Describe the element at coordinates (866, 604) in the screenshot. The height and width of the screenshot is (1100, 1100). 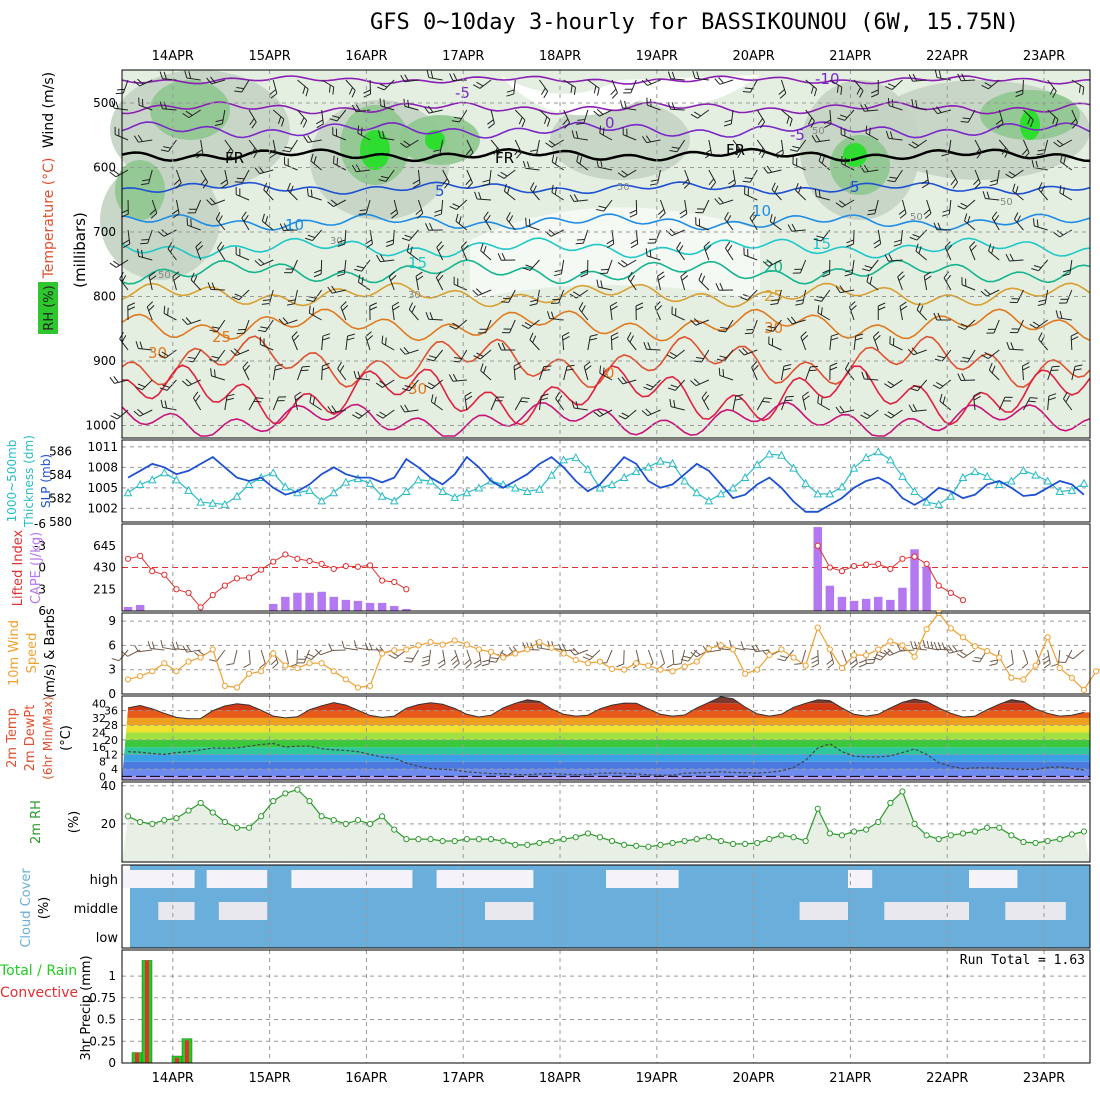
I see `cape-bar` at that location.